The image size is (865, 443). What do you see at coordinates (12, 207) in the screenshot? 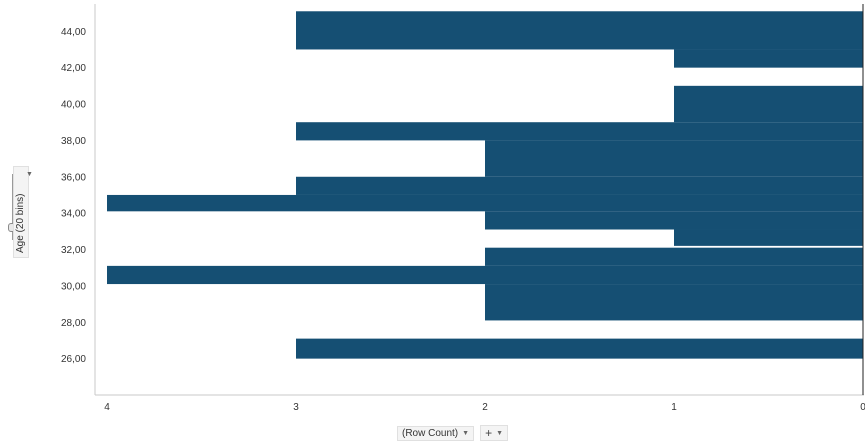
I see `bin-slider-track` at bounding box center [12, 207].